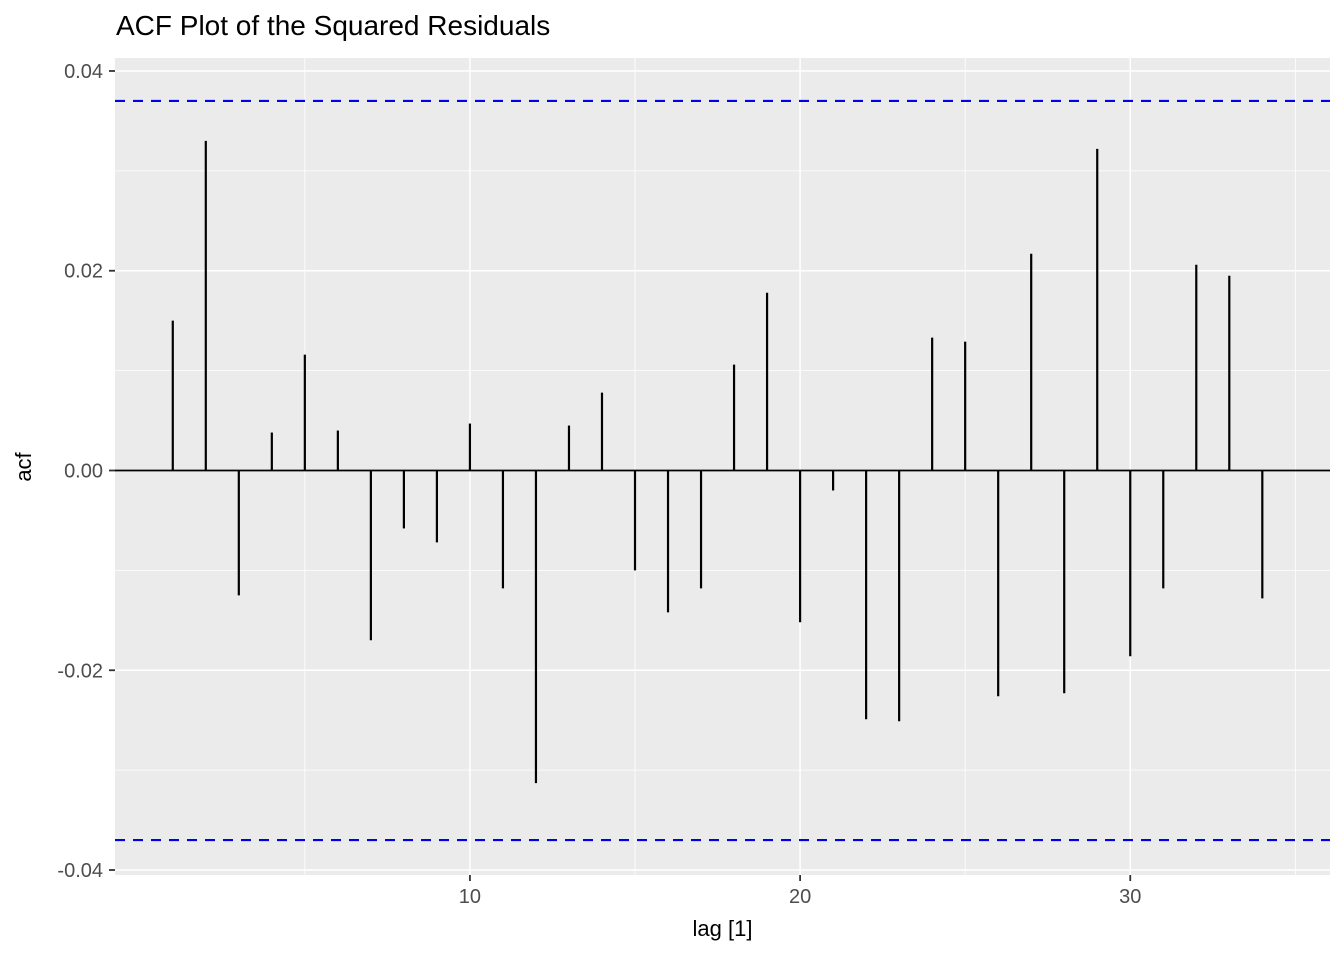 The image size is (1344, 960). What do you see at coordinates (722, 928) in the screenshot?
I see `x-axis-title: lag [1]` at bounding box center [722, 928].